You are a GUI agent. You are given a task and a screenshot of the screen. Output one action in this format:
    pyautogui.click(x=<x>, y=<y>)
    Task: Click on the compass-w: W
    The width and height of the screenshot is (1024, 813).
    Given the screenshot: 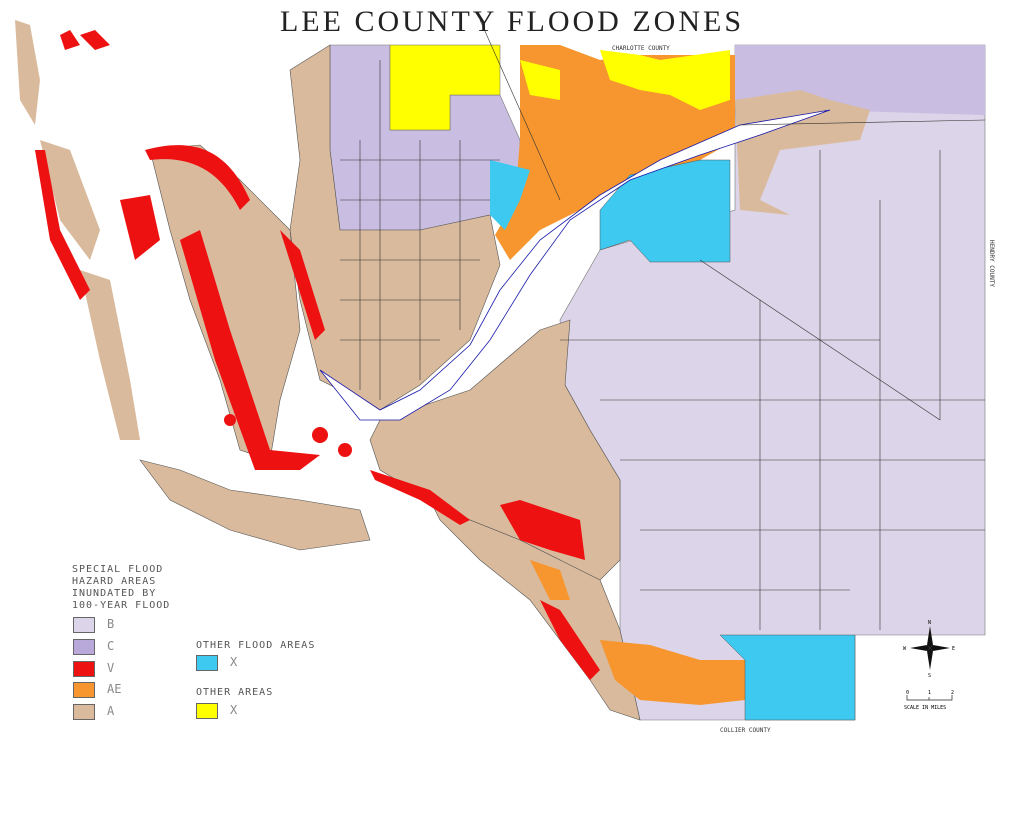 What is the action you would take?
    pyautogui.click(x=905, y=649)
    